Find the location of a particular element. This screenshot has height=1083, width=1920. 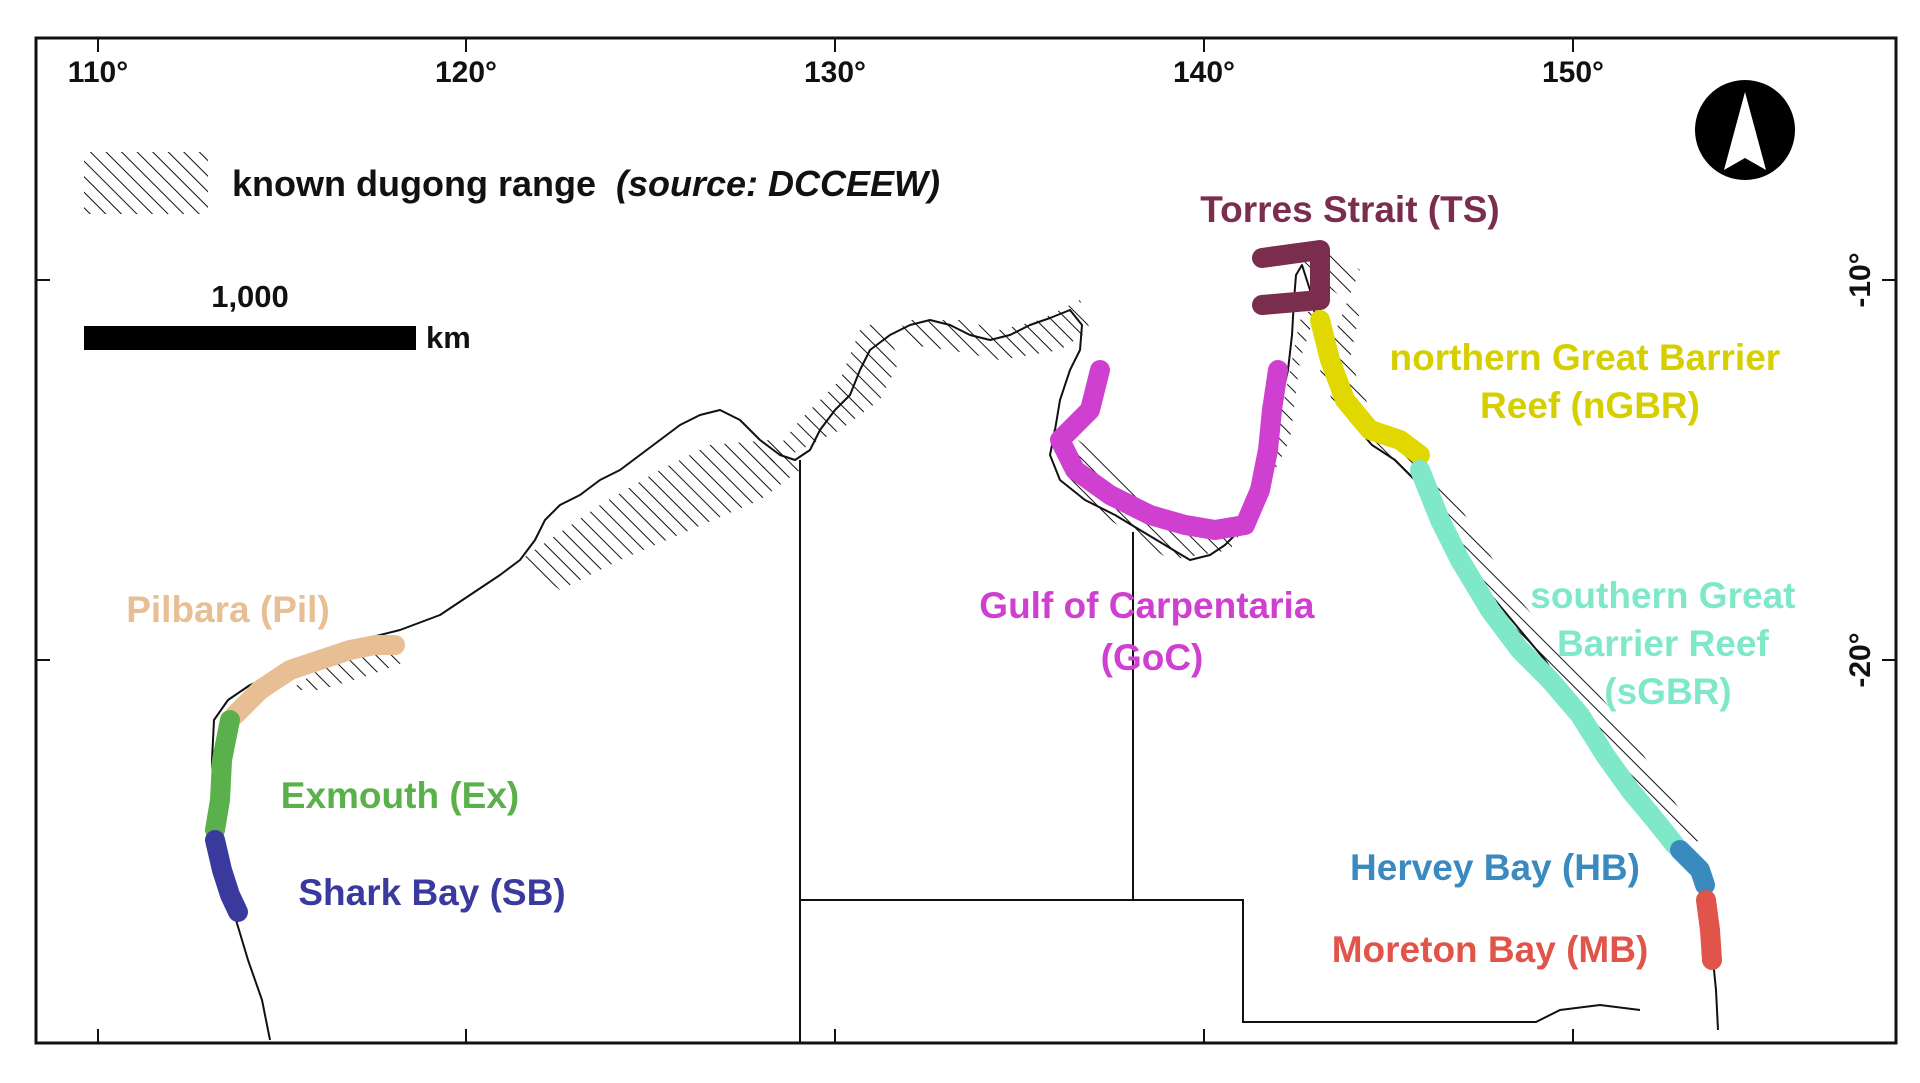

band-sgbr is located at coordinates (1547, 657).